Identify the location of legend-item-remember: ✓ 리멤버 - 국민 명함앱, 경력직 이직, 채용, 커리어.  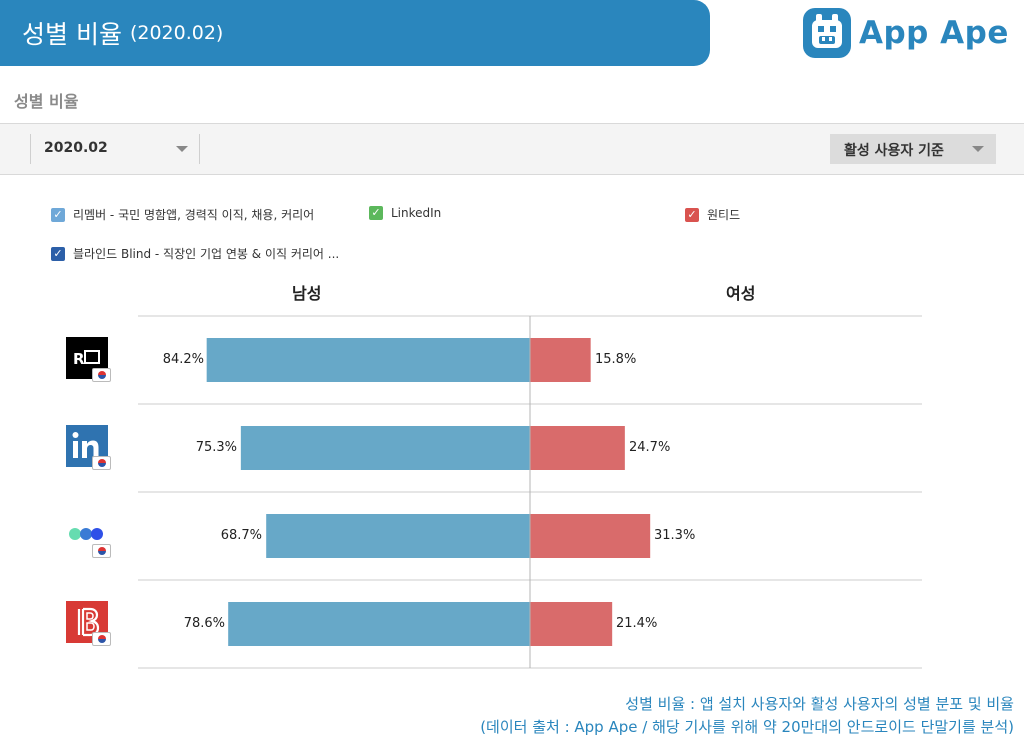
(182, 214).